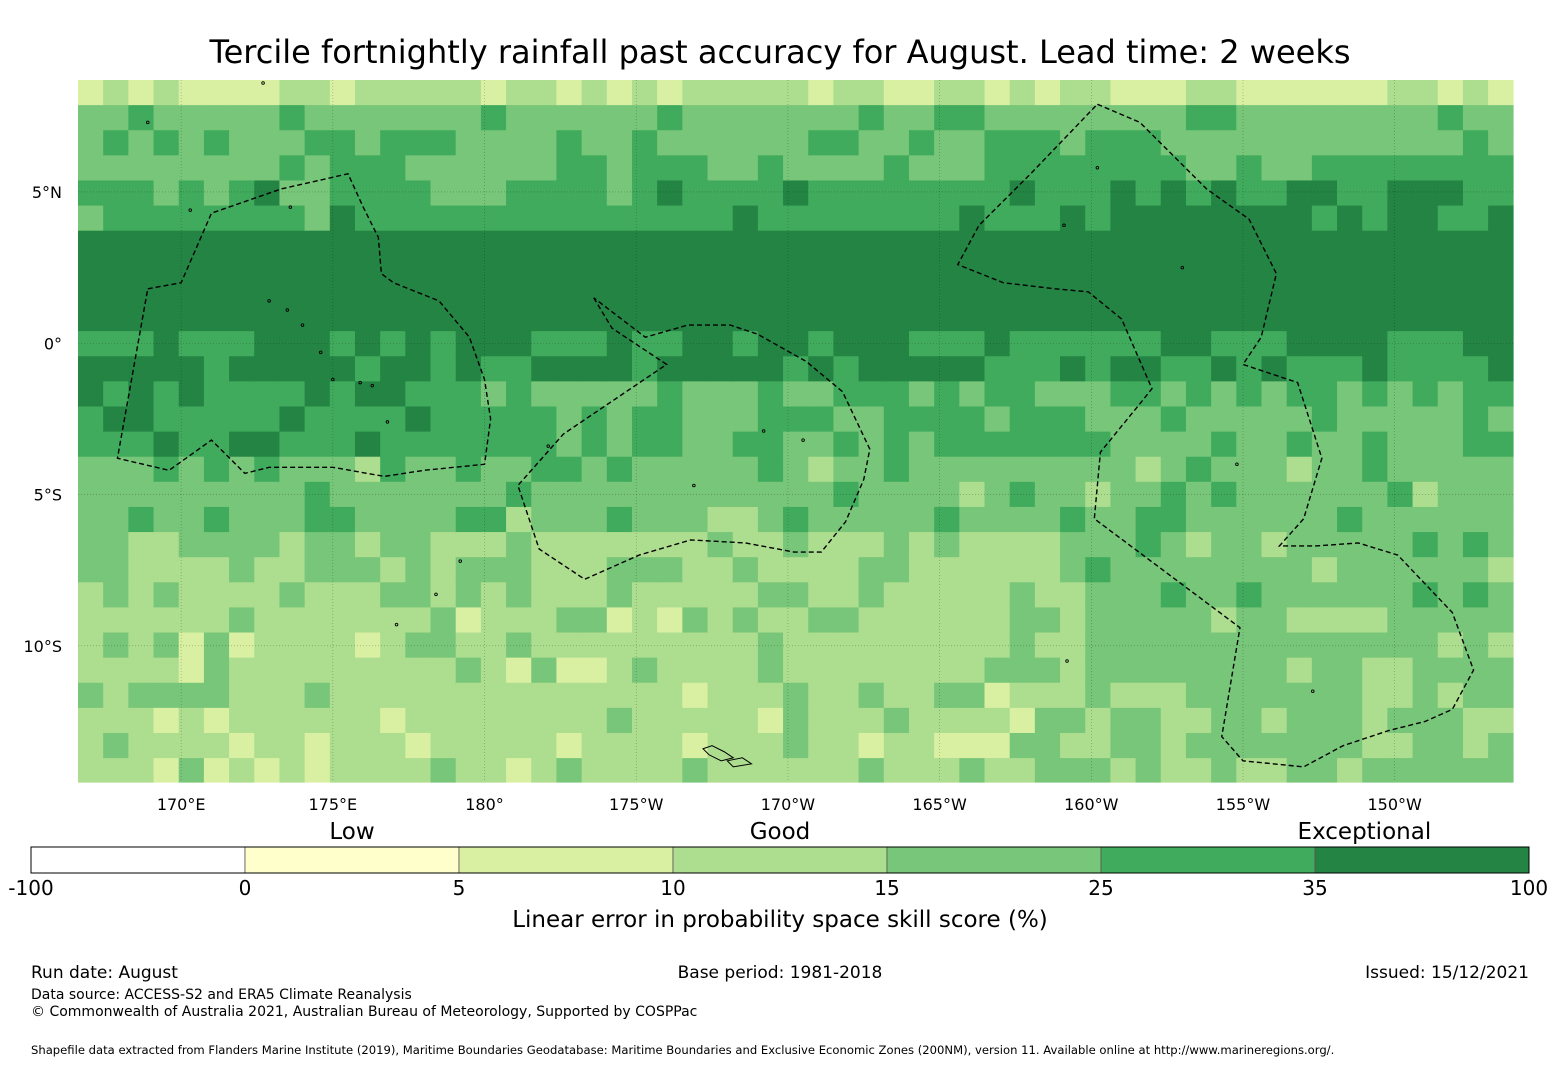 This screenshot has width=1560, height=1065. I want to click on lon-tick-label: 170°E, so click(181, 804).